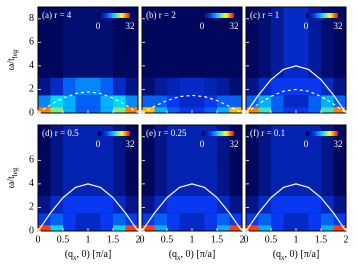 The width and height of the screenshot is (357, 265). What do you see at coordinates (283, 258) in the screenshot?
I see `x-label-sub: x` at bounding box center [283, 258].